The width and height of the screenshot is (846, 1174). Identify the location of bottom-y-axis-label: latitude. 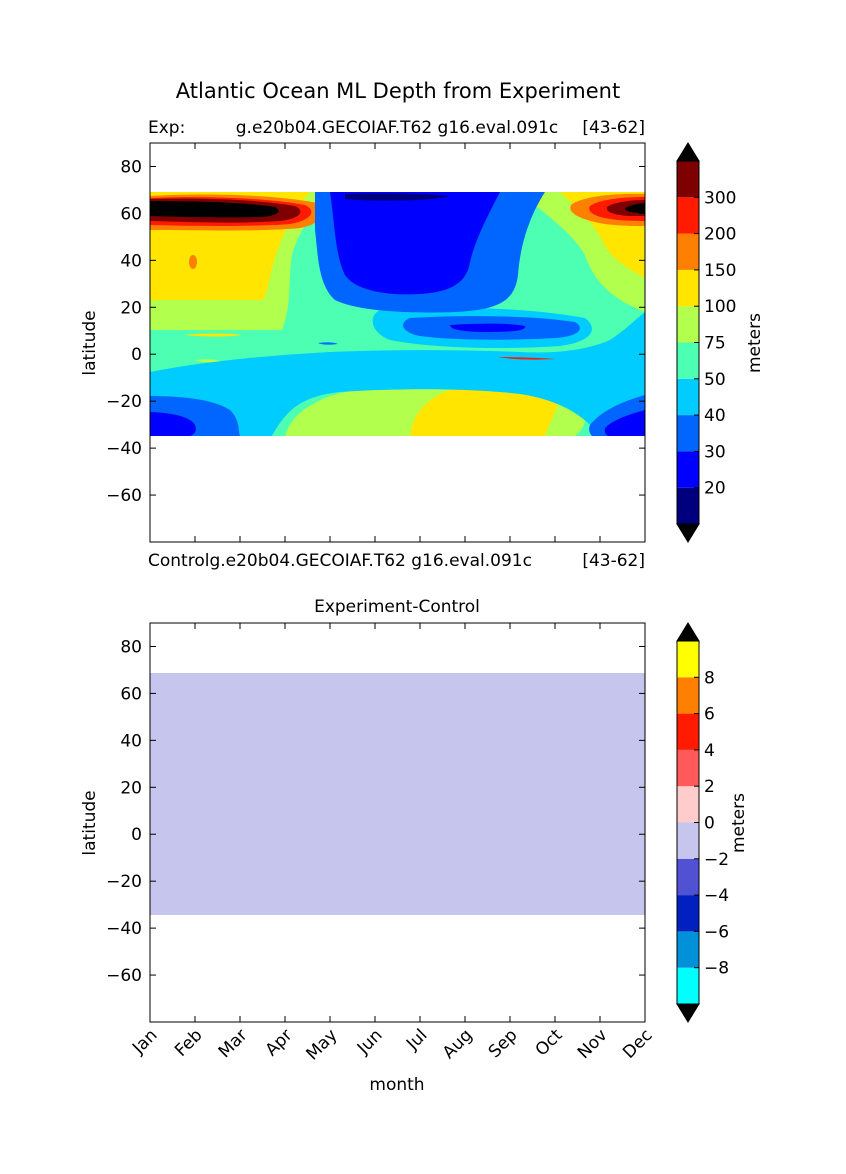
(90, 822).